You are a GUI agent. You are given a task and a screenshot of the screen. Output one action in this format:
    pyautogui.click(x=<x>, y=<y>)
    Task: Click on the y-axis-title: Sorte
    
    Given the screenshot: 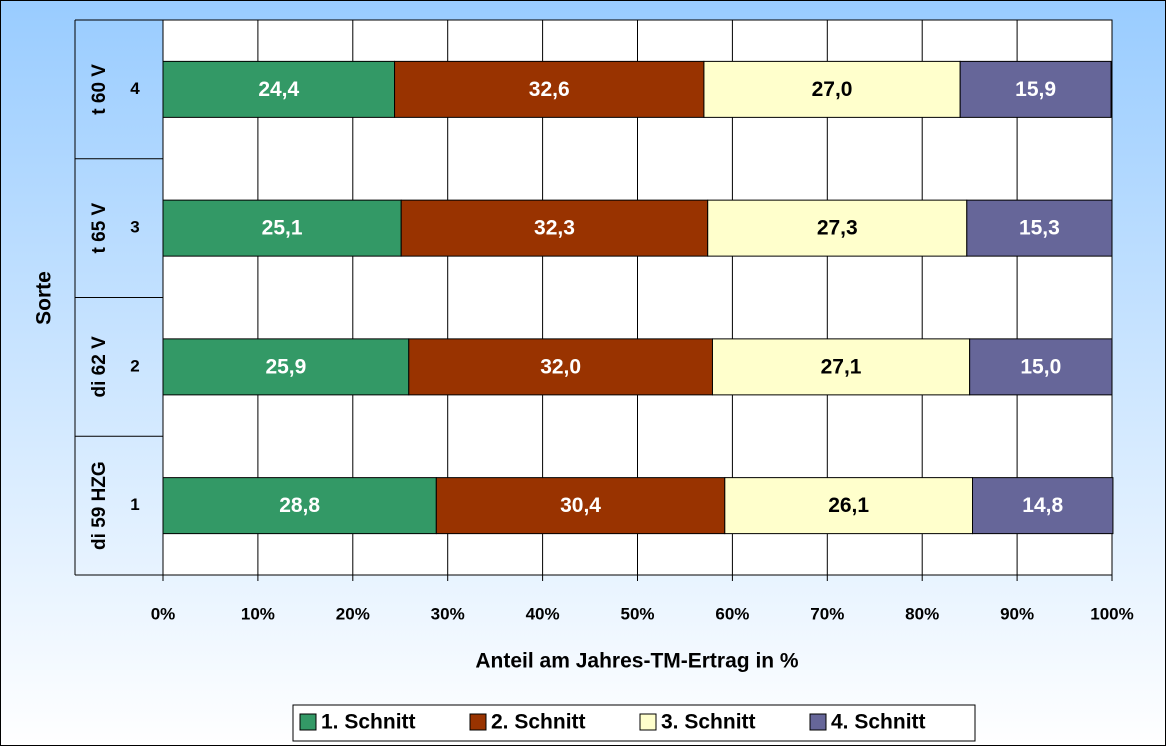 What is the action you would take?
    pyautogui.click(x=44, y=298)
    